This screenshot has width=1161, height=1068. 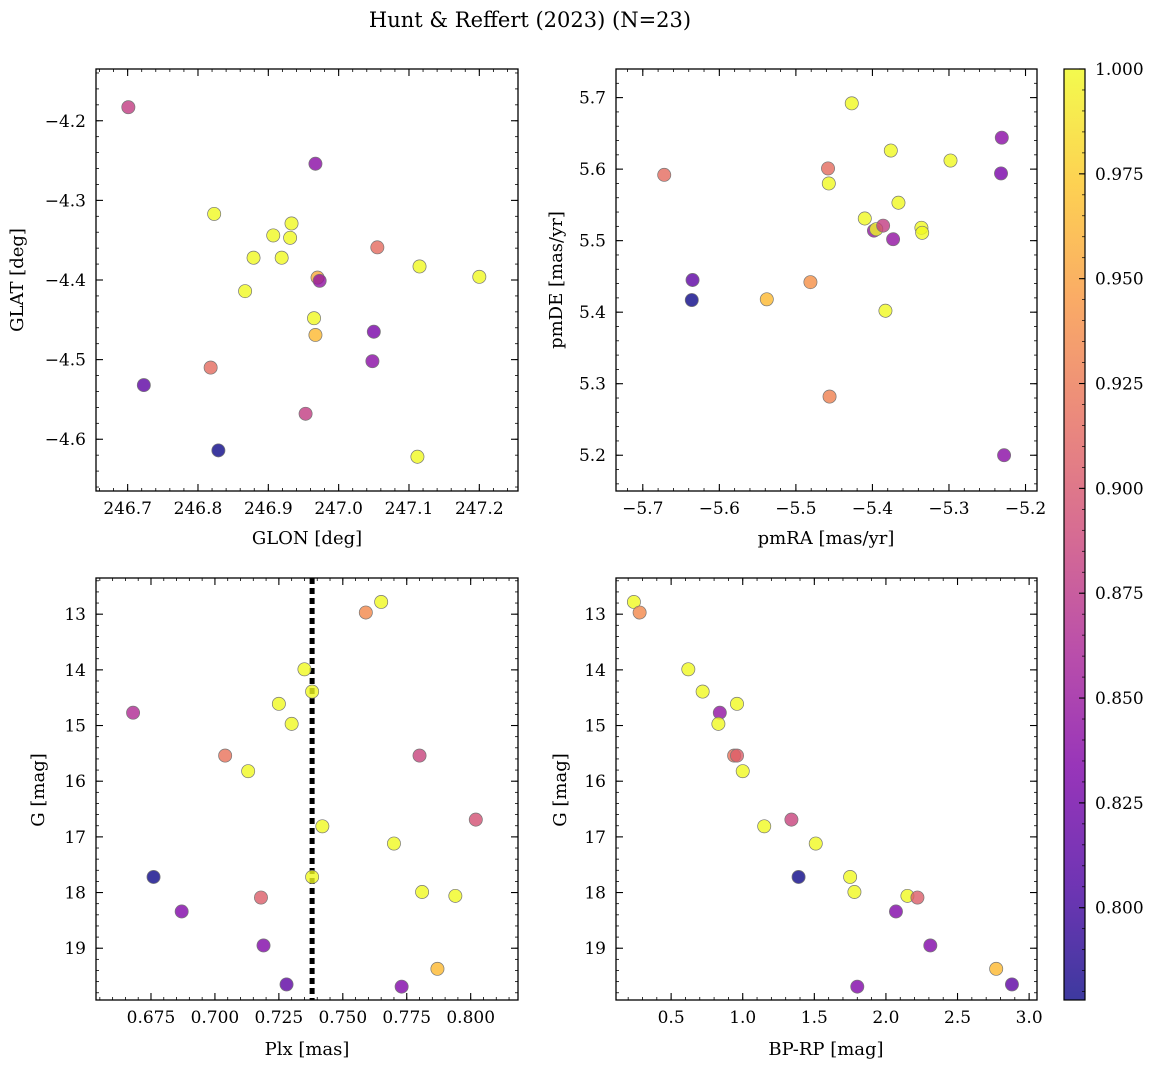 What do you see at coordinates (279, 1018) in the screenshot?
I see `panel-plx-g-xtick-label: 0.725` at bounding box center [279, 1018].